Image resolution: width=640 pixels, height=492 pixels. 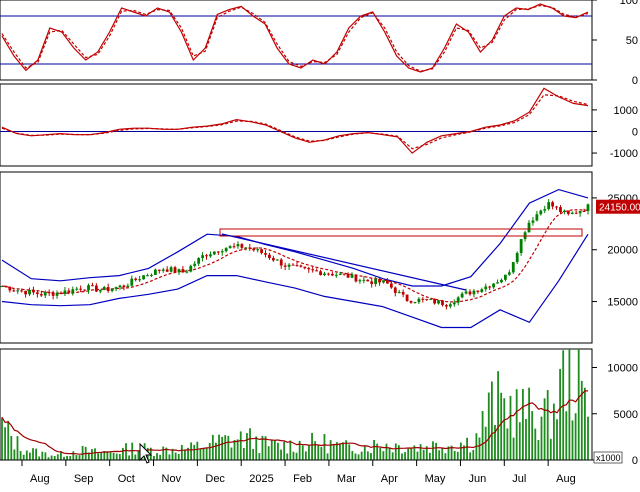 I want to click on x-tick-label: Mar, so click(x=346, y=479).